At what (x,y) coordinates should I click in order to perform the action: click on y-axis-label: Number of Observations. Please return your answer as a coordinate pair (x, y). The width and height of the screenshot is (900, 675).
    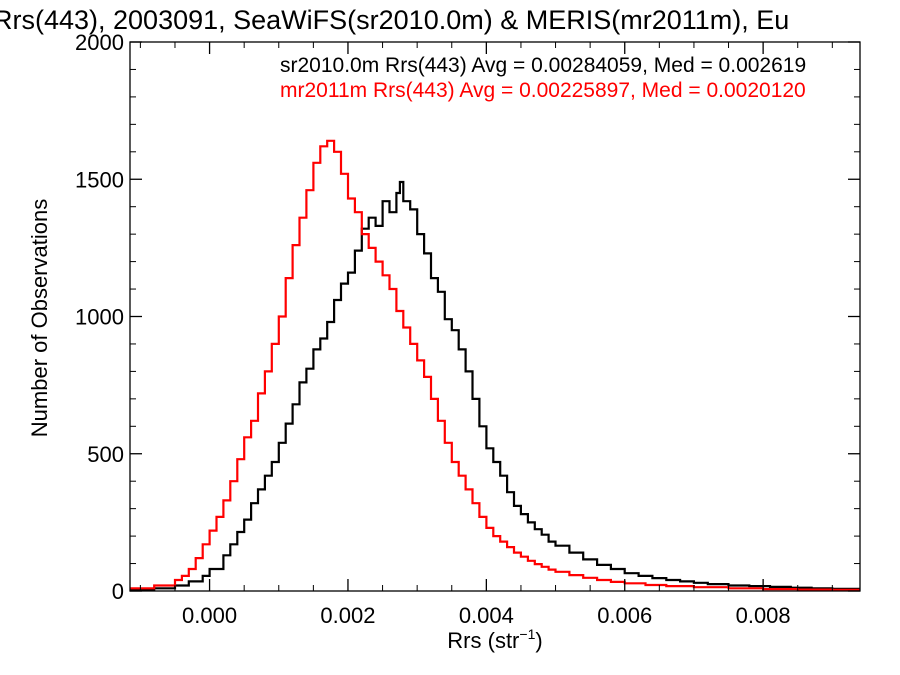
    Looking at the image, I should click on (39, 318).